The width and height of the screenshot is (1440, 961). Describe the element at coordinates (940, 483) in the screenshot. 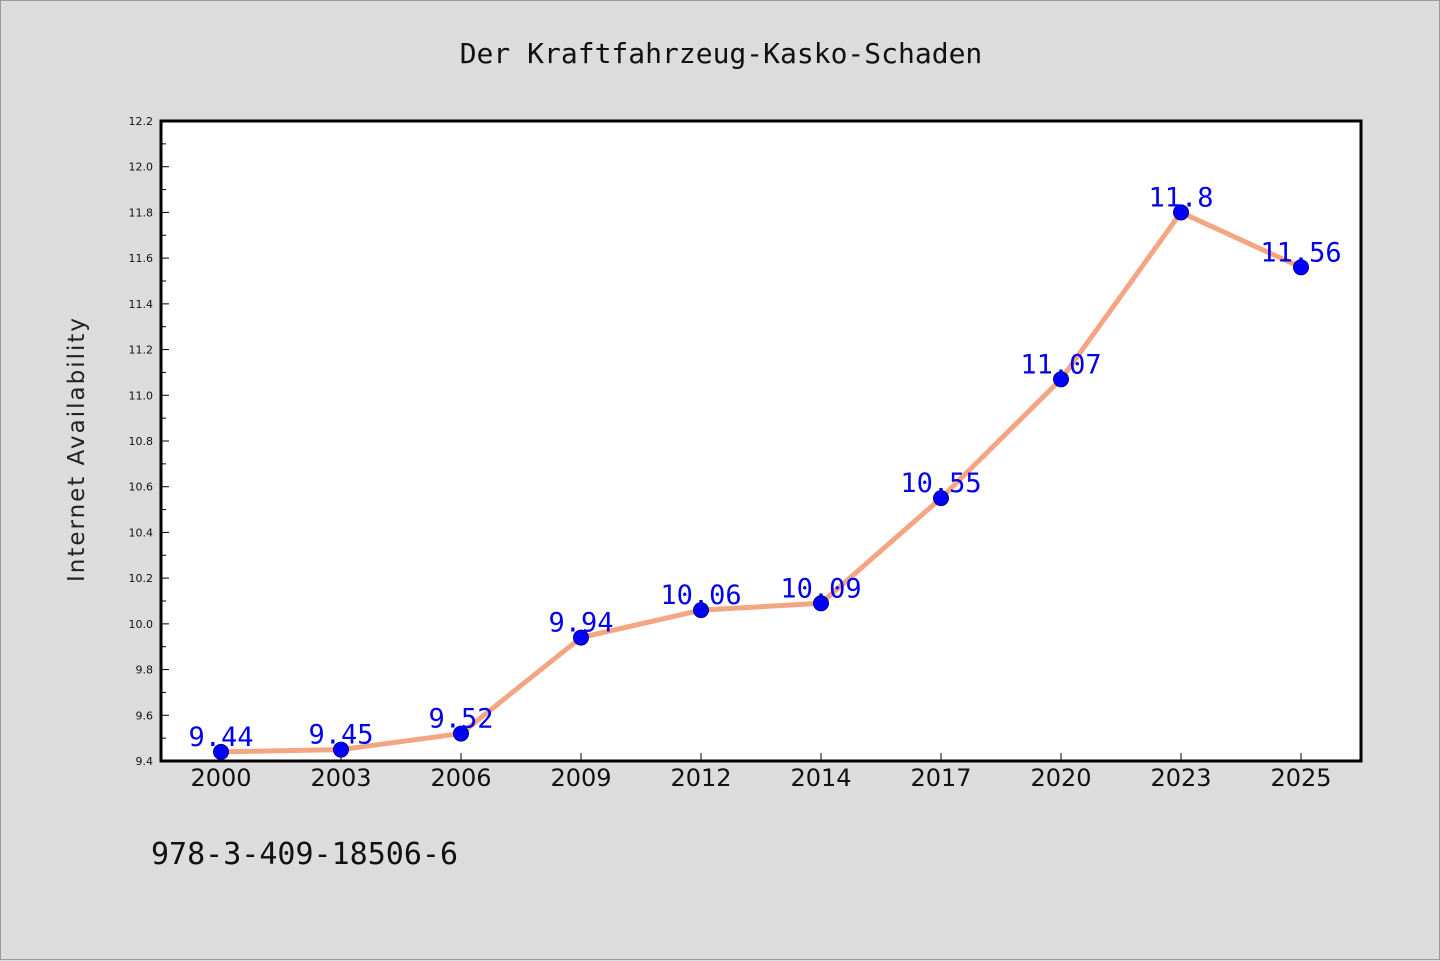

I see `data-label: 10.55` at that location.